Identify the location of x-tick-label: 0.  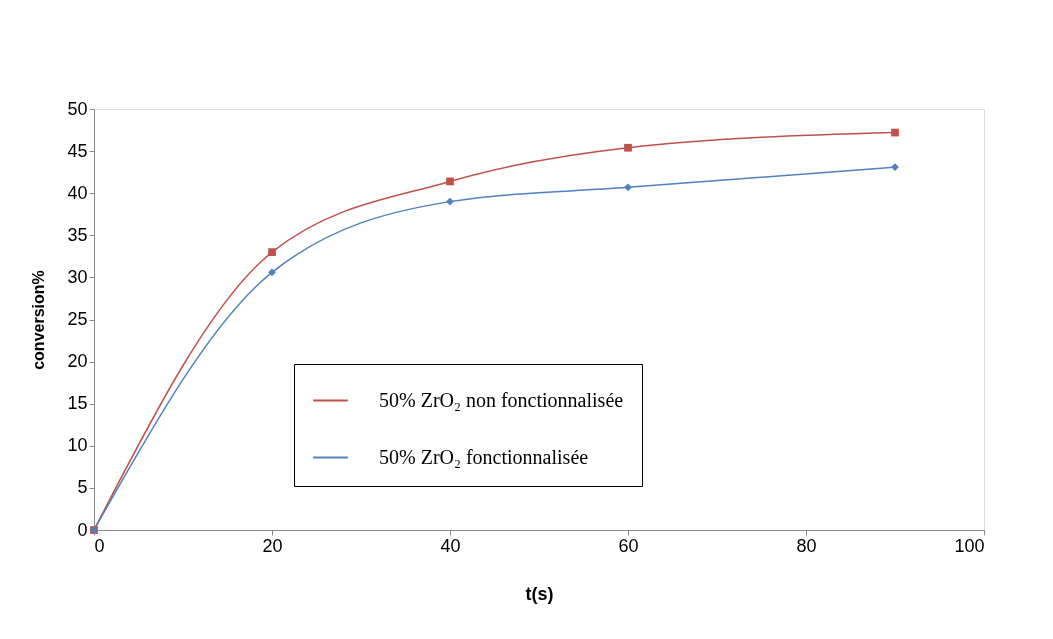
(99, 545).